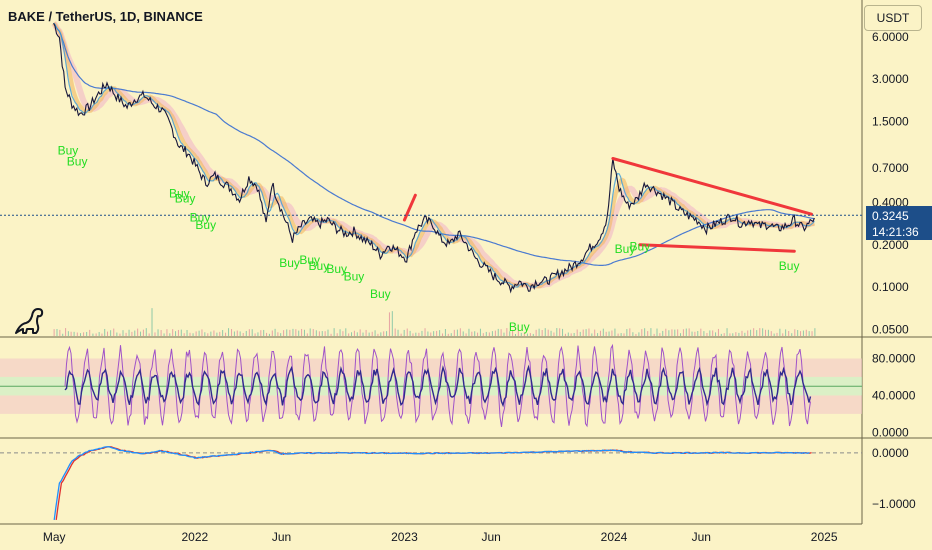  I want to click on currency-button: USDT, so click(893, 18).